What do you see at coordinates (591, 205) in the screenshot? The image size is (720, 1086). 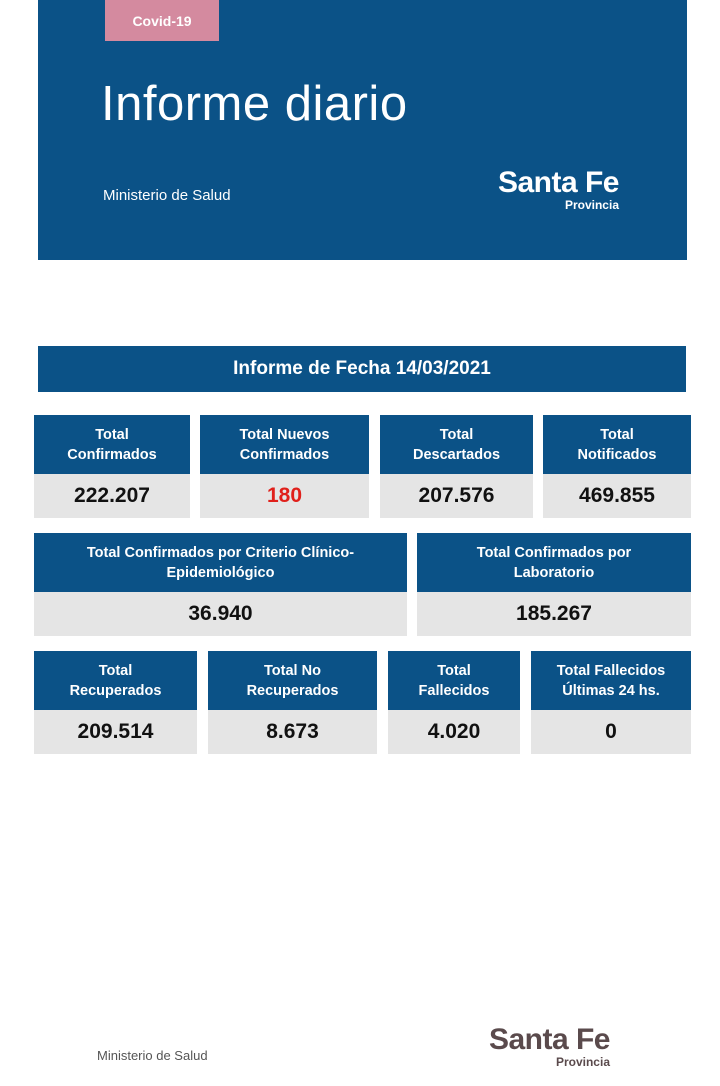 I see `logo-sub: Provincia` at bounding box center [591, 205].